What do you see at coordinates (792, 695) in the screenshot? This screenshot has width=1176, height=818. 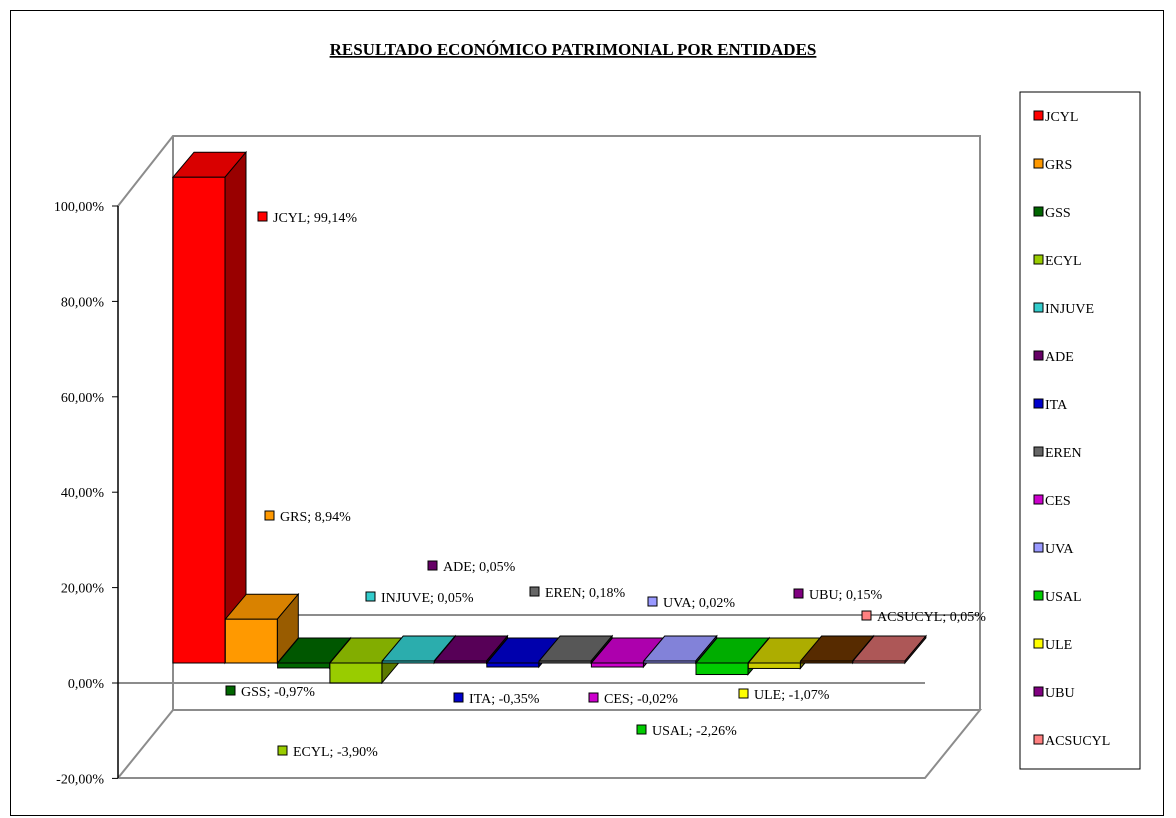 I see `data-label-text: ULE; -1,07%` at bounding box center [792, 695].